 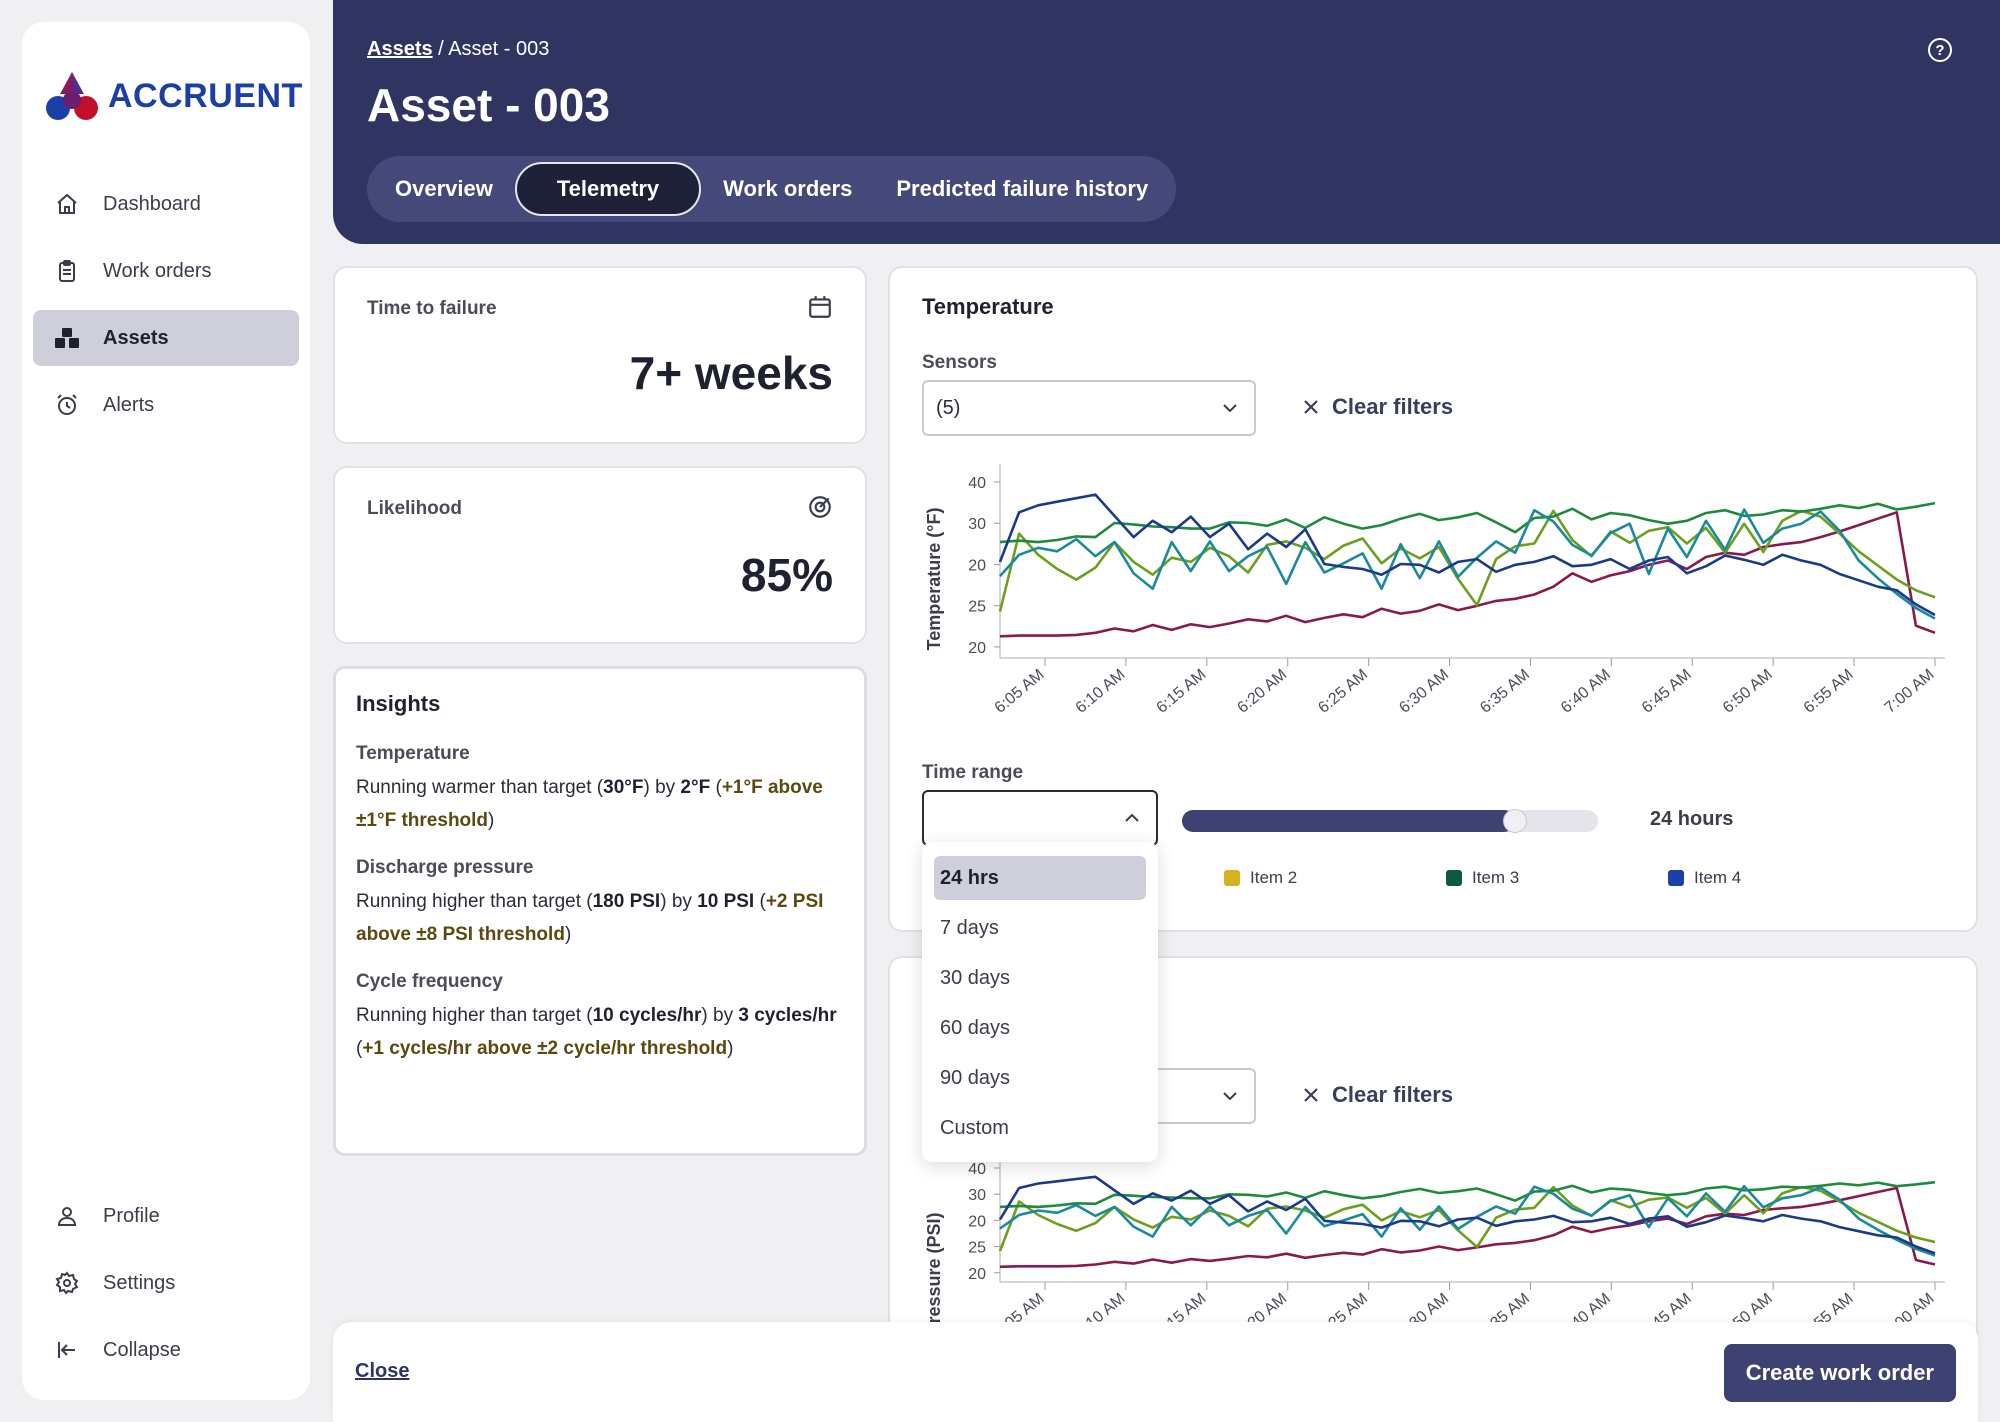 I want to click on time-to-failure-value: 7+ weeks, so click(x=731, y=373).